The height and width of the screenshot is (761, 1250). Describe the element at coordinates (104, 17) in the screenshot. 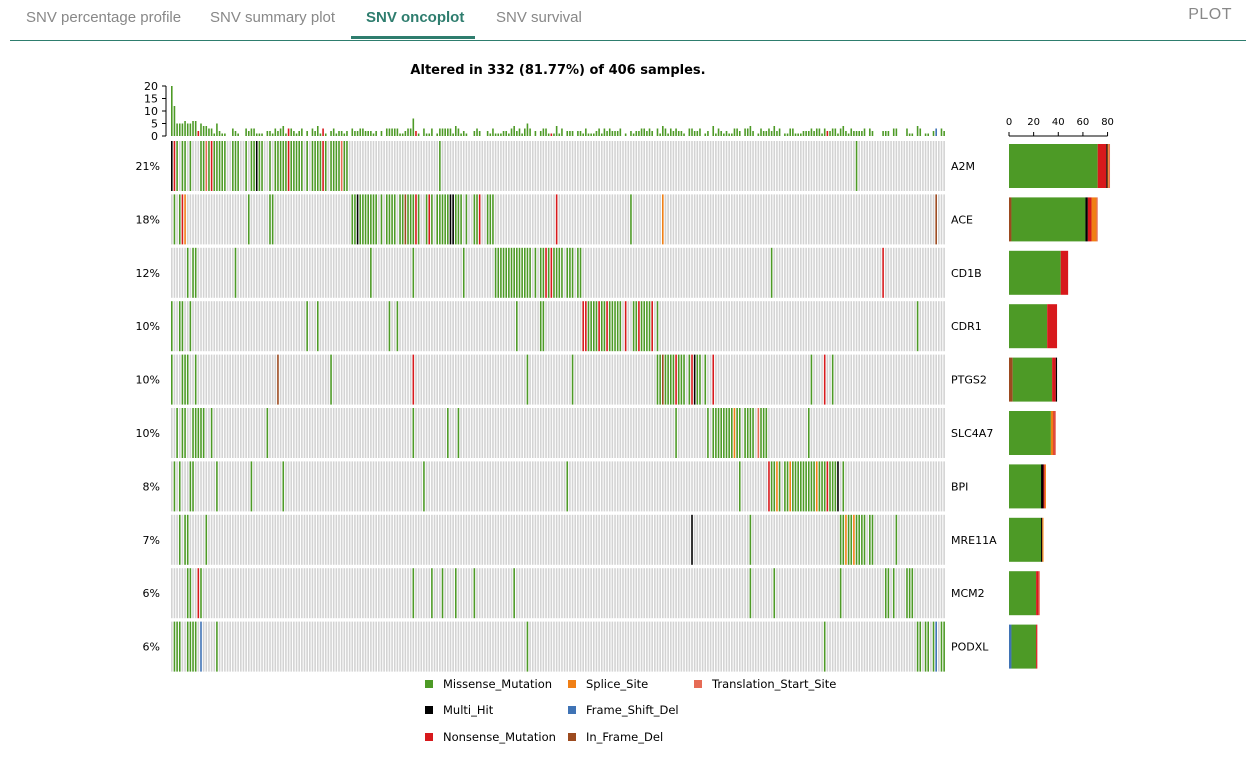

I see `tab-snv-percentage-profile: SNV percentage profile` at that location.